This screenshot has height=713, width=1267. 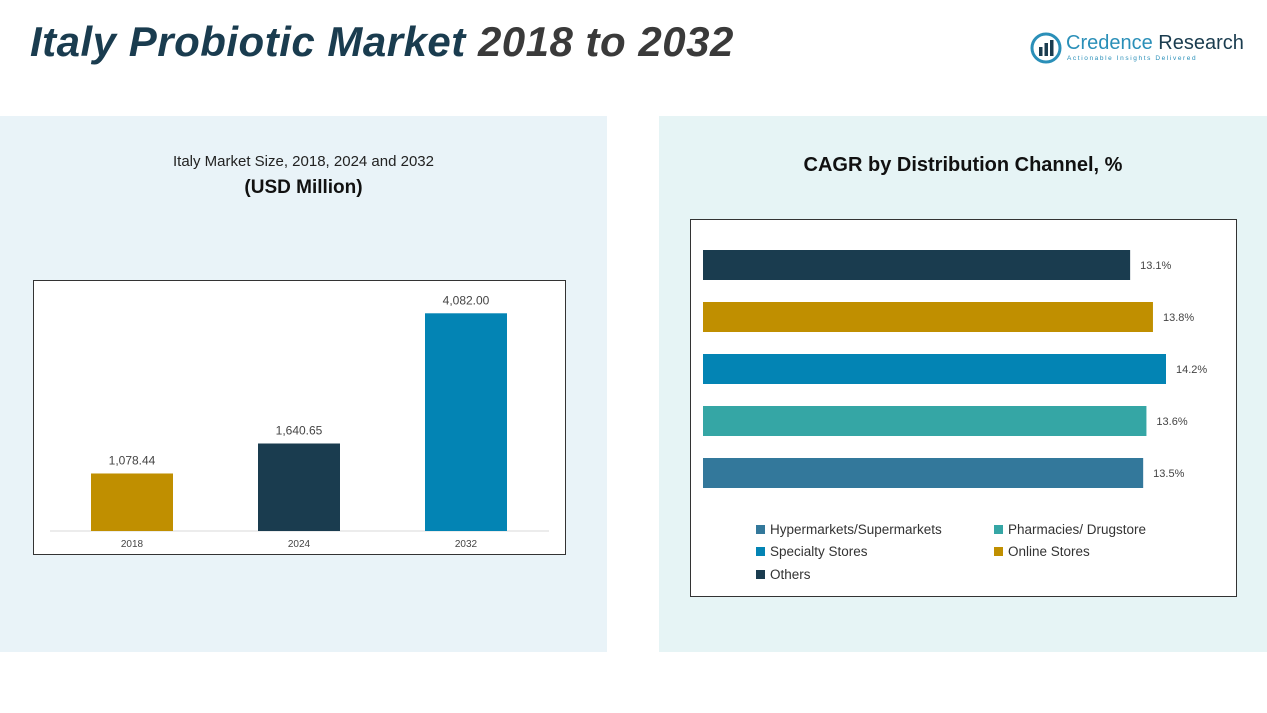 I want to click on legend-item: Others, so click(x=783, y=574).